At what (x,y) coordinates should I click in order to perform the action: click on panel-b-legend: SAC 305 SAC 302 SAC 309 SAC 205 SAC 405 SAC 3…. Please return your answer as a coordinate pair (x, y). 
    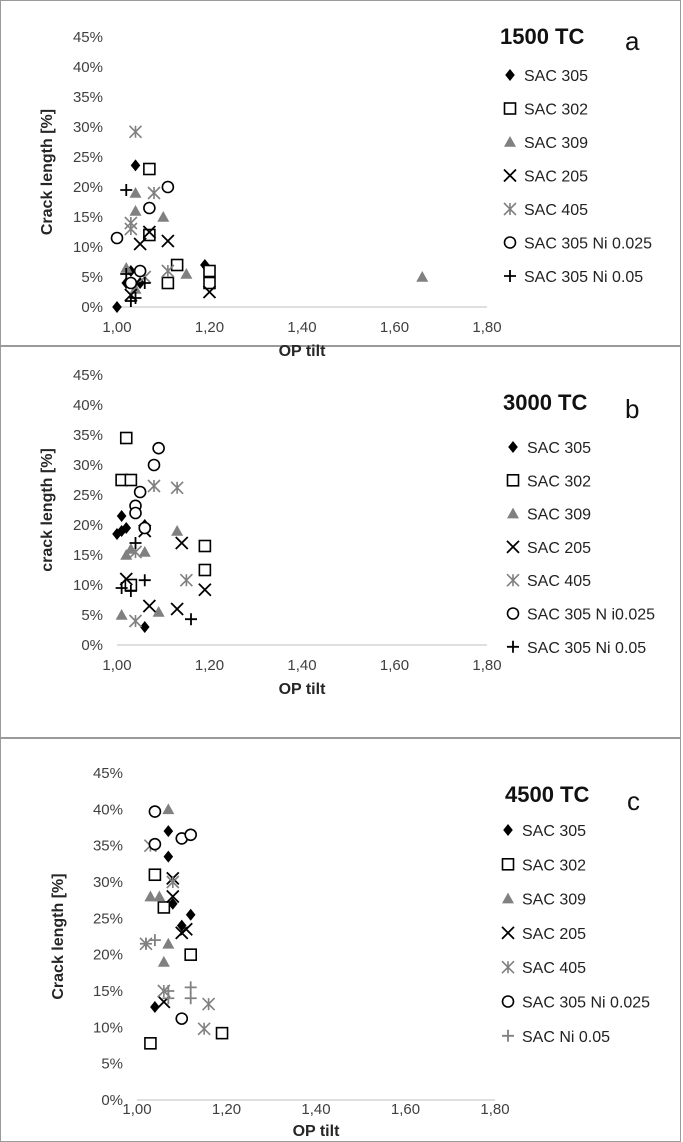
    Looking at the image, I should click on (580, 548).